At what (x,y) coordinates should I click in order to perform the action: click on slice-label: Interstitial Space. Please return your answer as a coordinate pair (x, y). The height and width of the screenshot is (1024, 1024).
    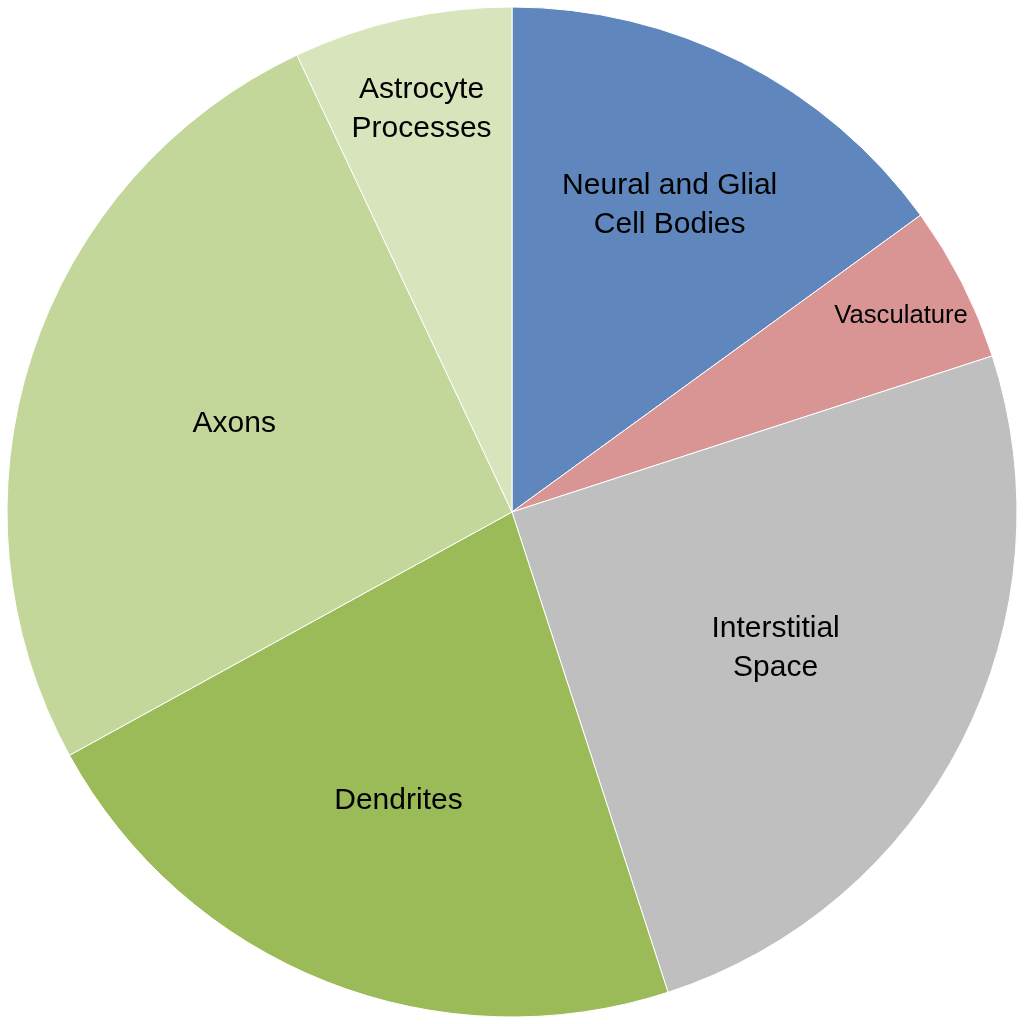
    Looking at the image, I should click on (775, 646).